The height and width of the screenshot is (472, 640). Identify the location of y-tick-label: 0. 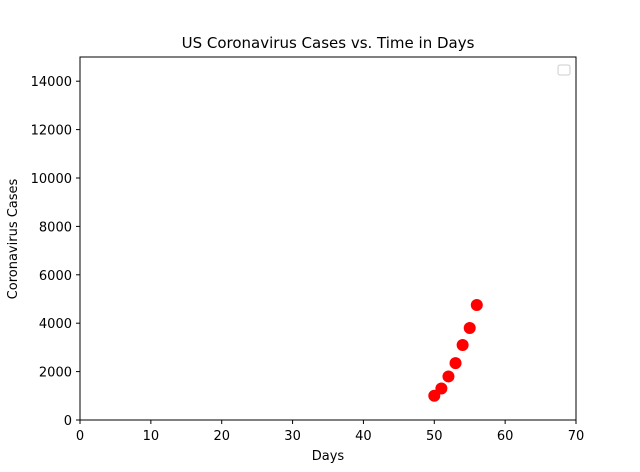
(68, 421).